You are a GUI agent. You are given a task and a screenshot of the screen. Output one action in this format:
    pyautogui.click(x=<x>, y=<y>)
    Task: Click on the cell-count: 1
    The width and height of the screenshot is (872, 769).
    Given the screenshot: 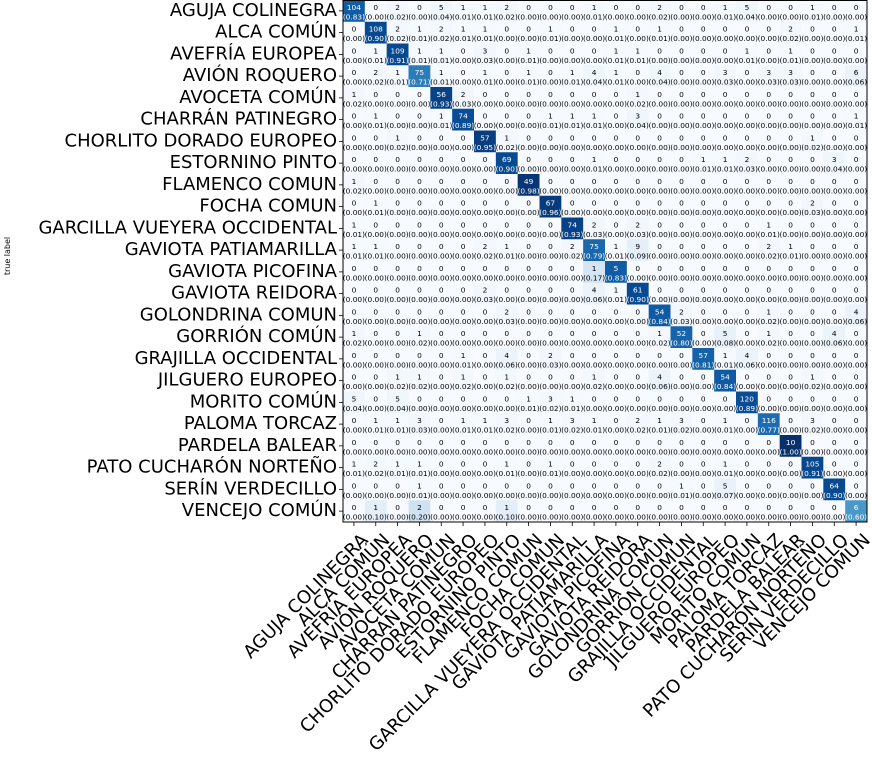 What is the action you would take?
    pyautogui.click(x=572, y=398)
    